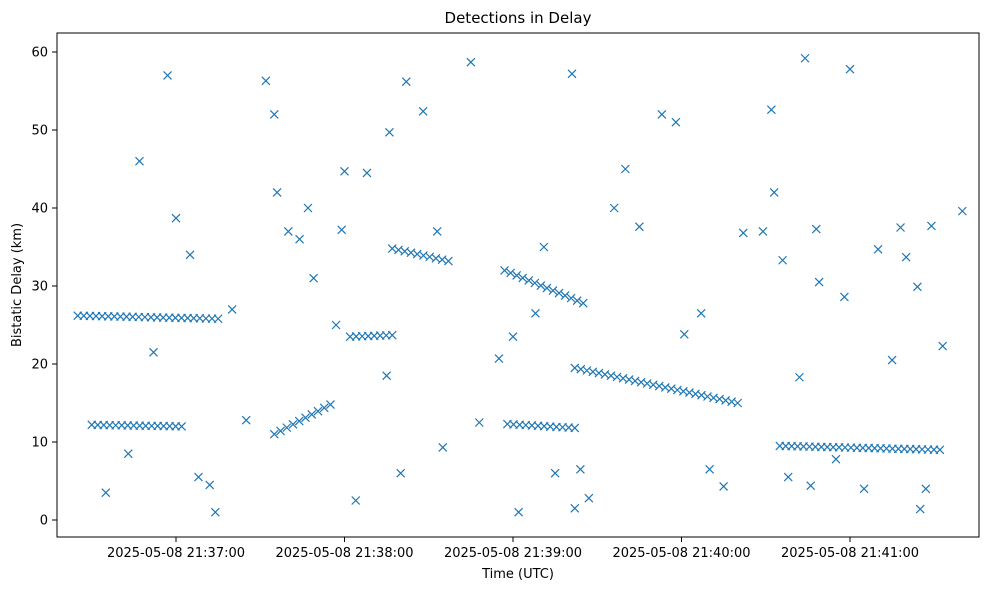 The width and height of the screenshot is (989, 590). What do you see at coordinates (39, 365) in the screenshot?
I see `y-tick-label: 20` at bounding box center [39, 365].